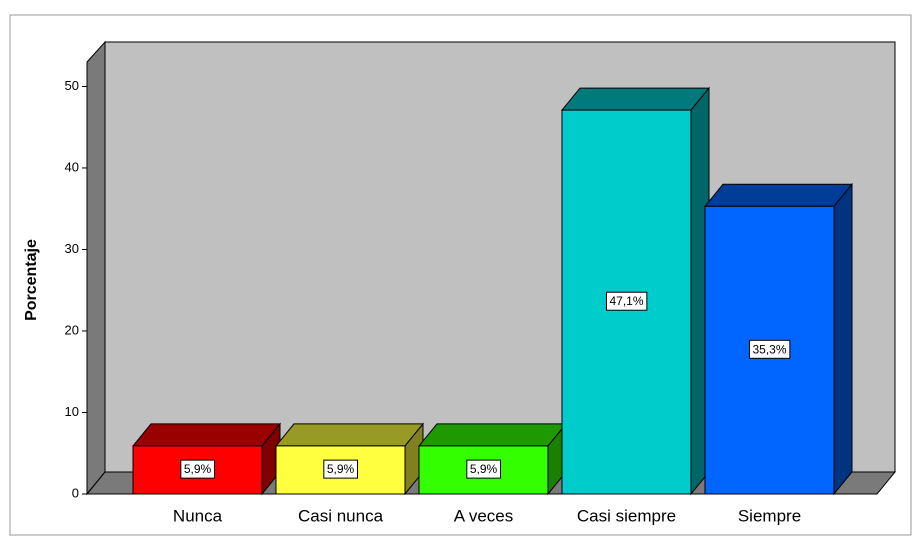 The height and width of the screenshot is (536, 912). Describe the element at coordinates (72, 411) in the screenshot. I see `y-tick-label: 10` at that location.